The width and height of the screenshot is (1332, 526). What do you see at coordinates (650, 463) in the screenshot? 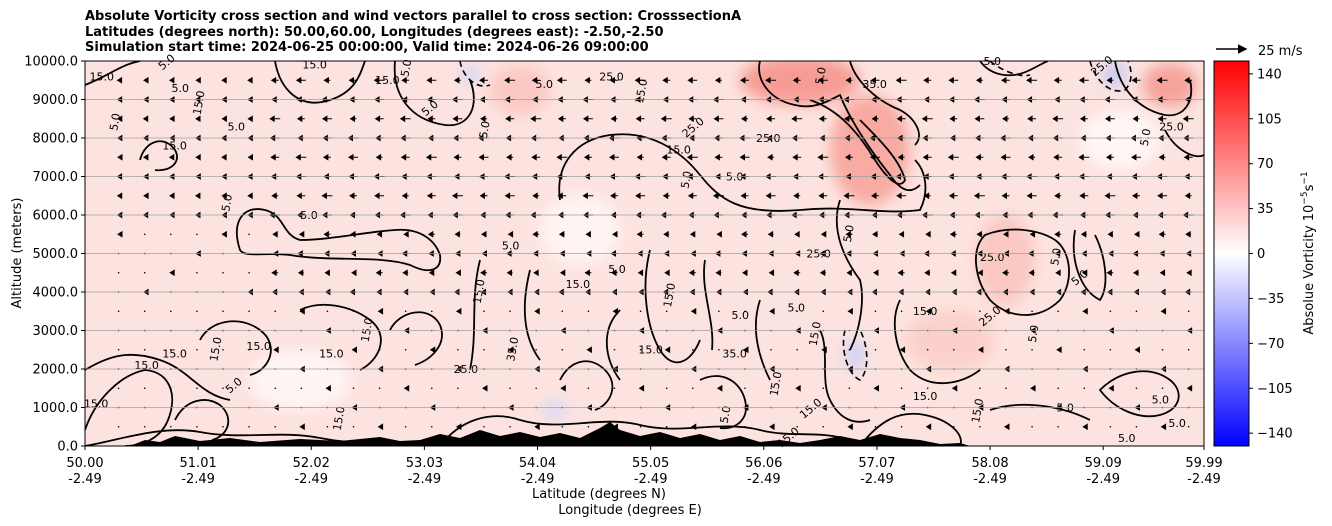
I see `x-tick-label-lat: 55.05` at bounding box center [650, 463].